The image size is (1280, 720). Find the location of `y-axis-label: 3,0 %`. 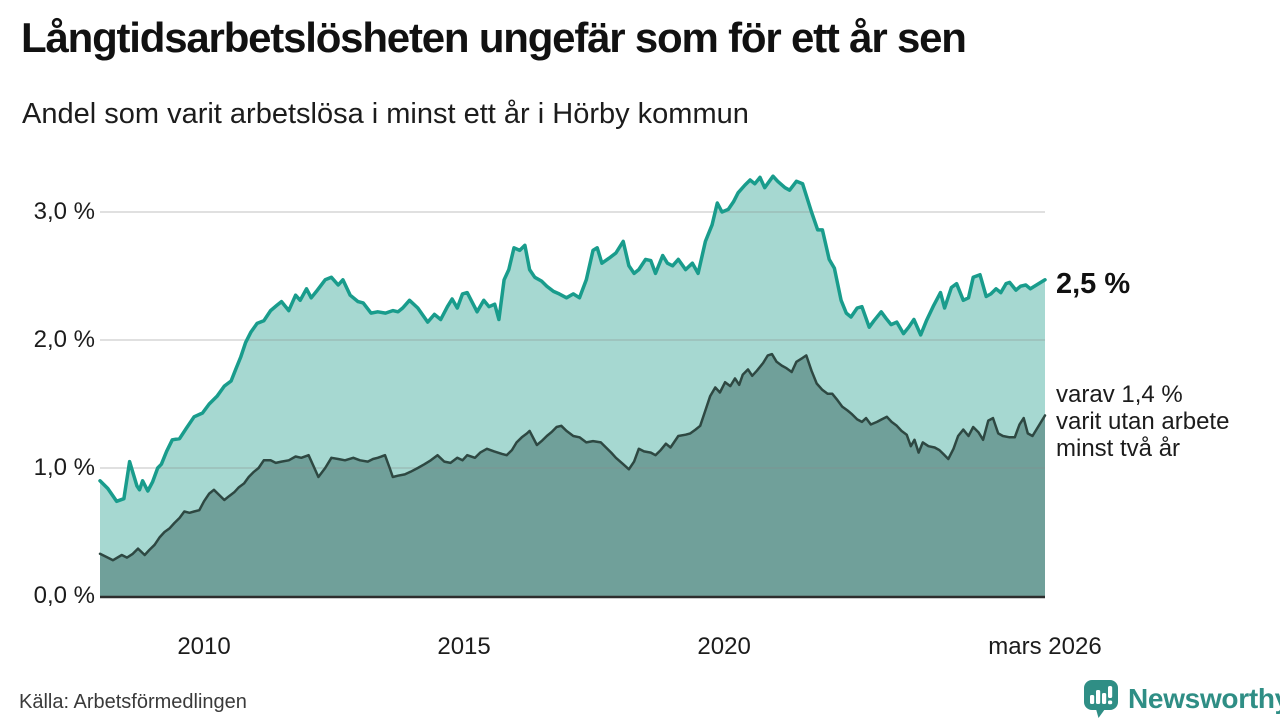

y-axis-label: 3,0 % is located at coordinates (64, 211).